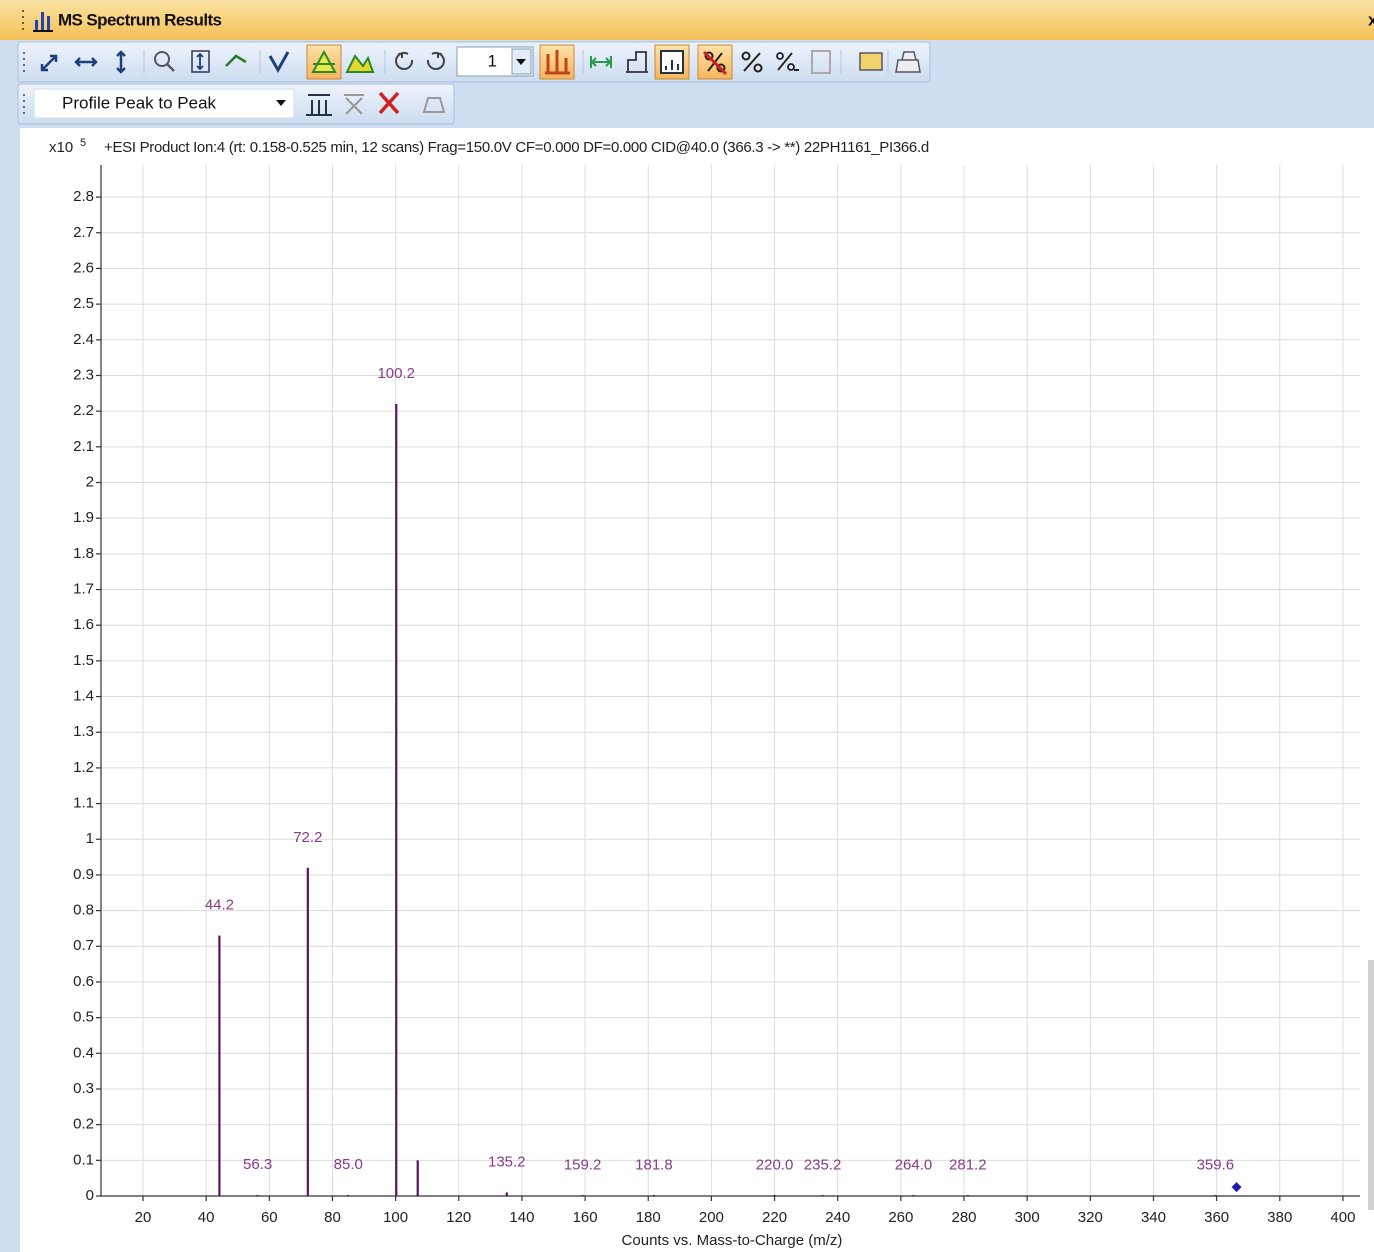 The image size is (1374, 1252). Describe the element at coordinates (1371, 1085) in the screenshot. I see `scrollbar` at that location.